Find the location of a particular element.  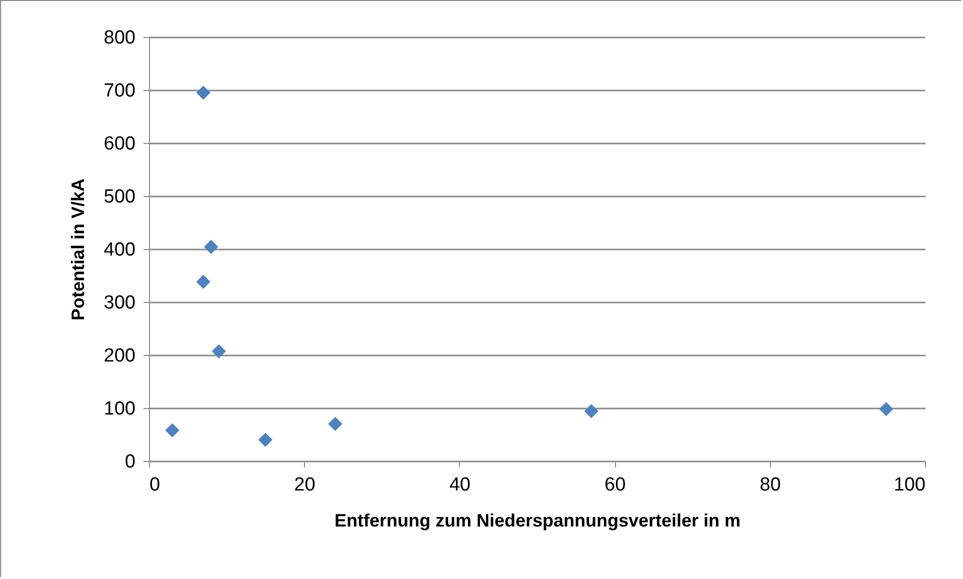

y-tick-label: 200 is located at coordinates (120, 356).